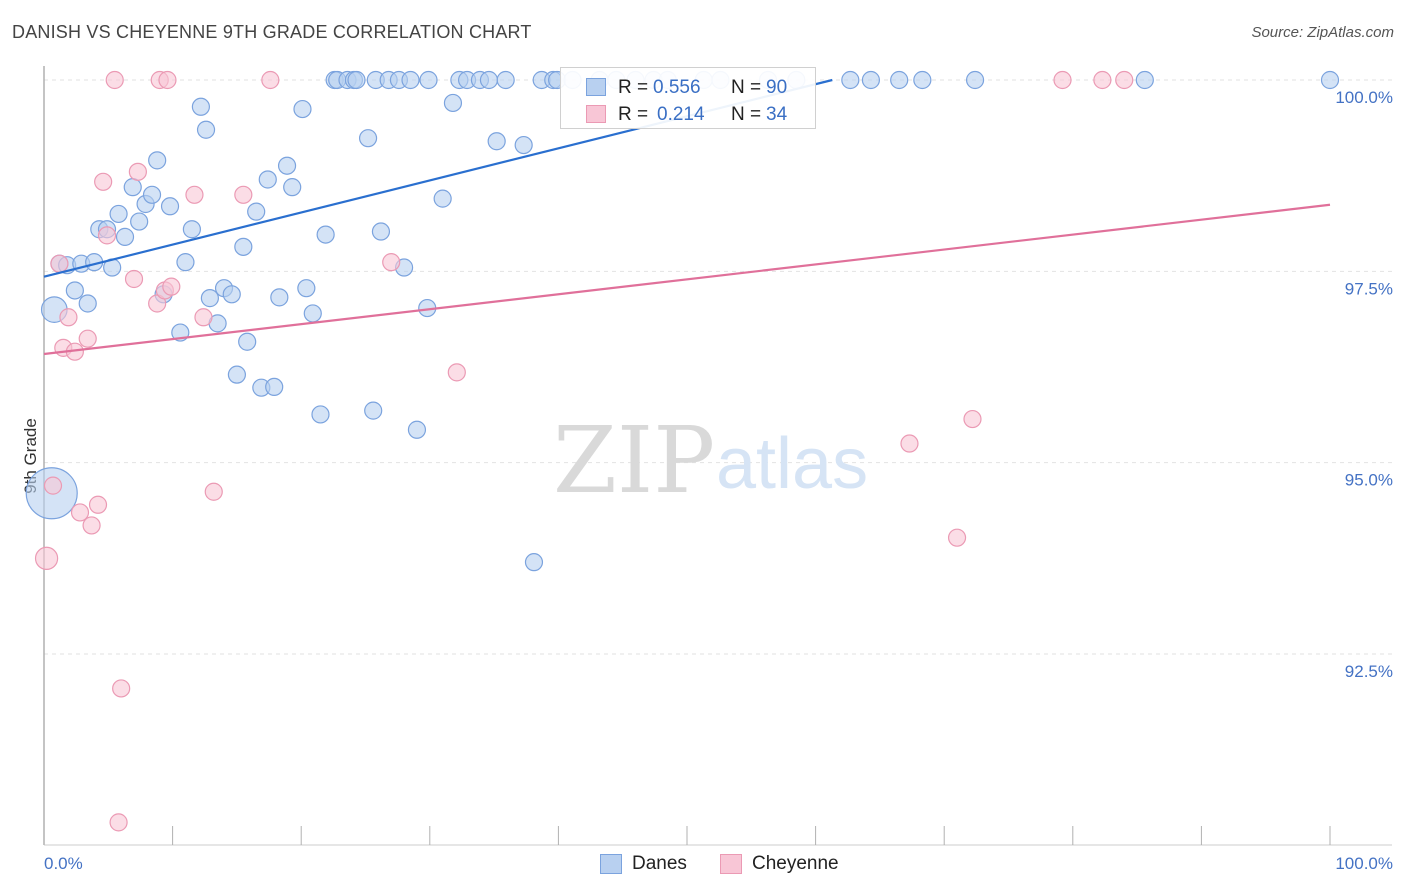 The width and height of the screenshot is (1406, 892). I want to click on n-value: 34, so click(777, 114).